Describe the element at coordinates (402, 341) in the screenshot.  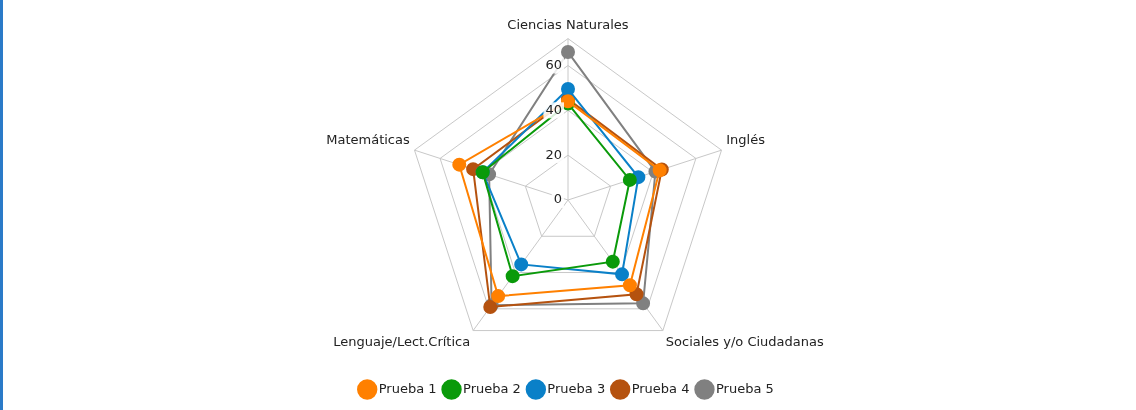
I see `spoke-label: Lenguaje/Lect.Crítica` at that location.